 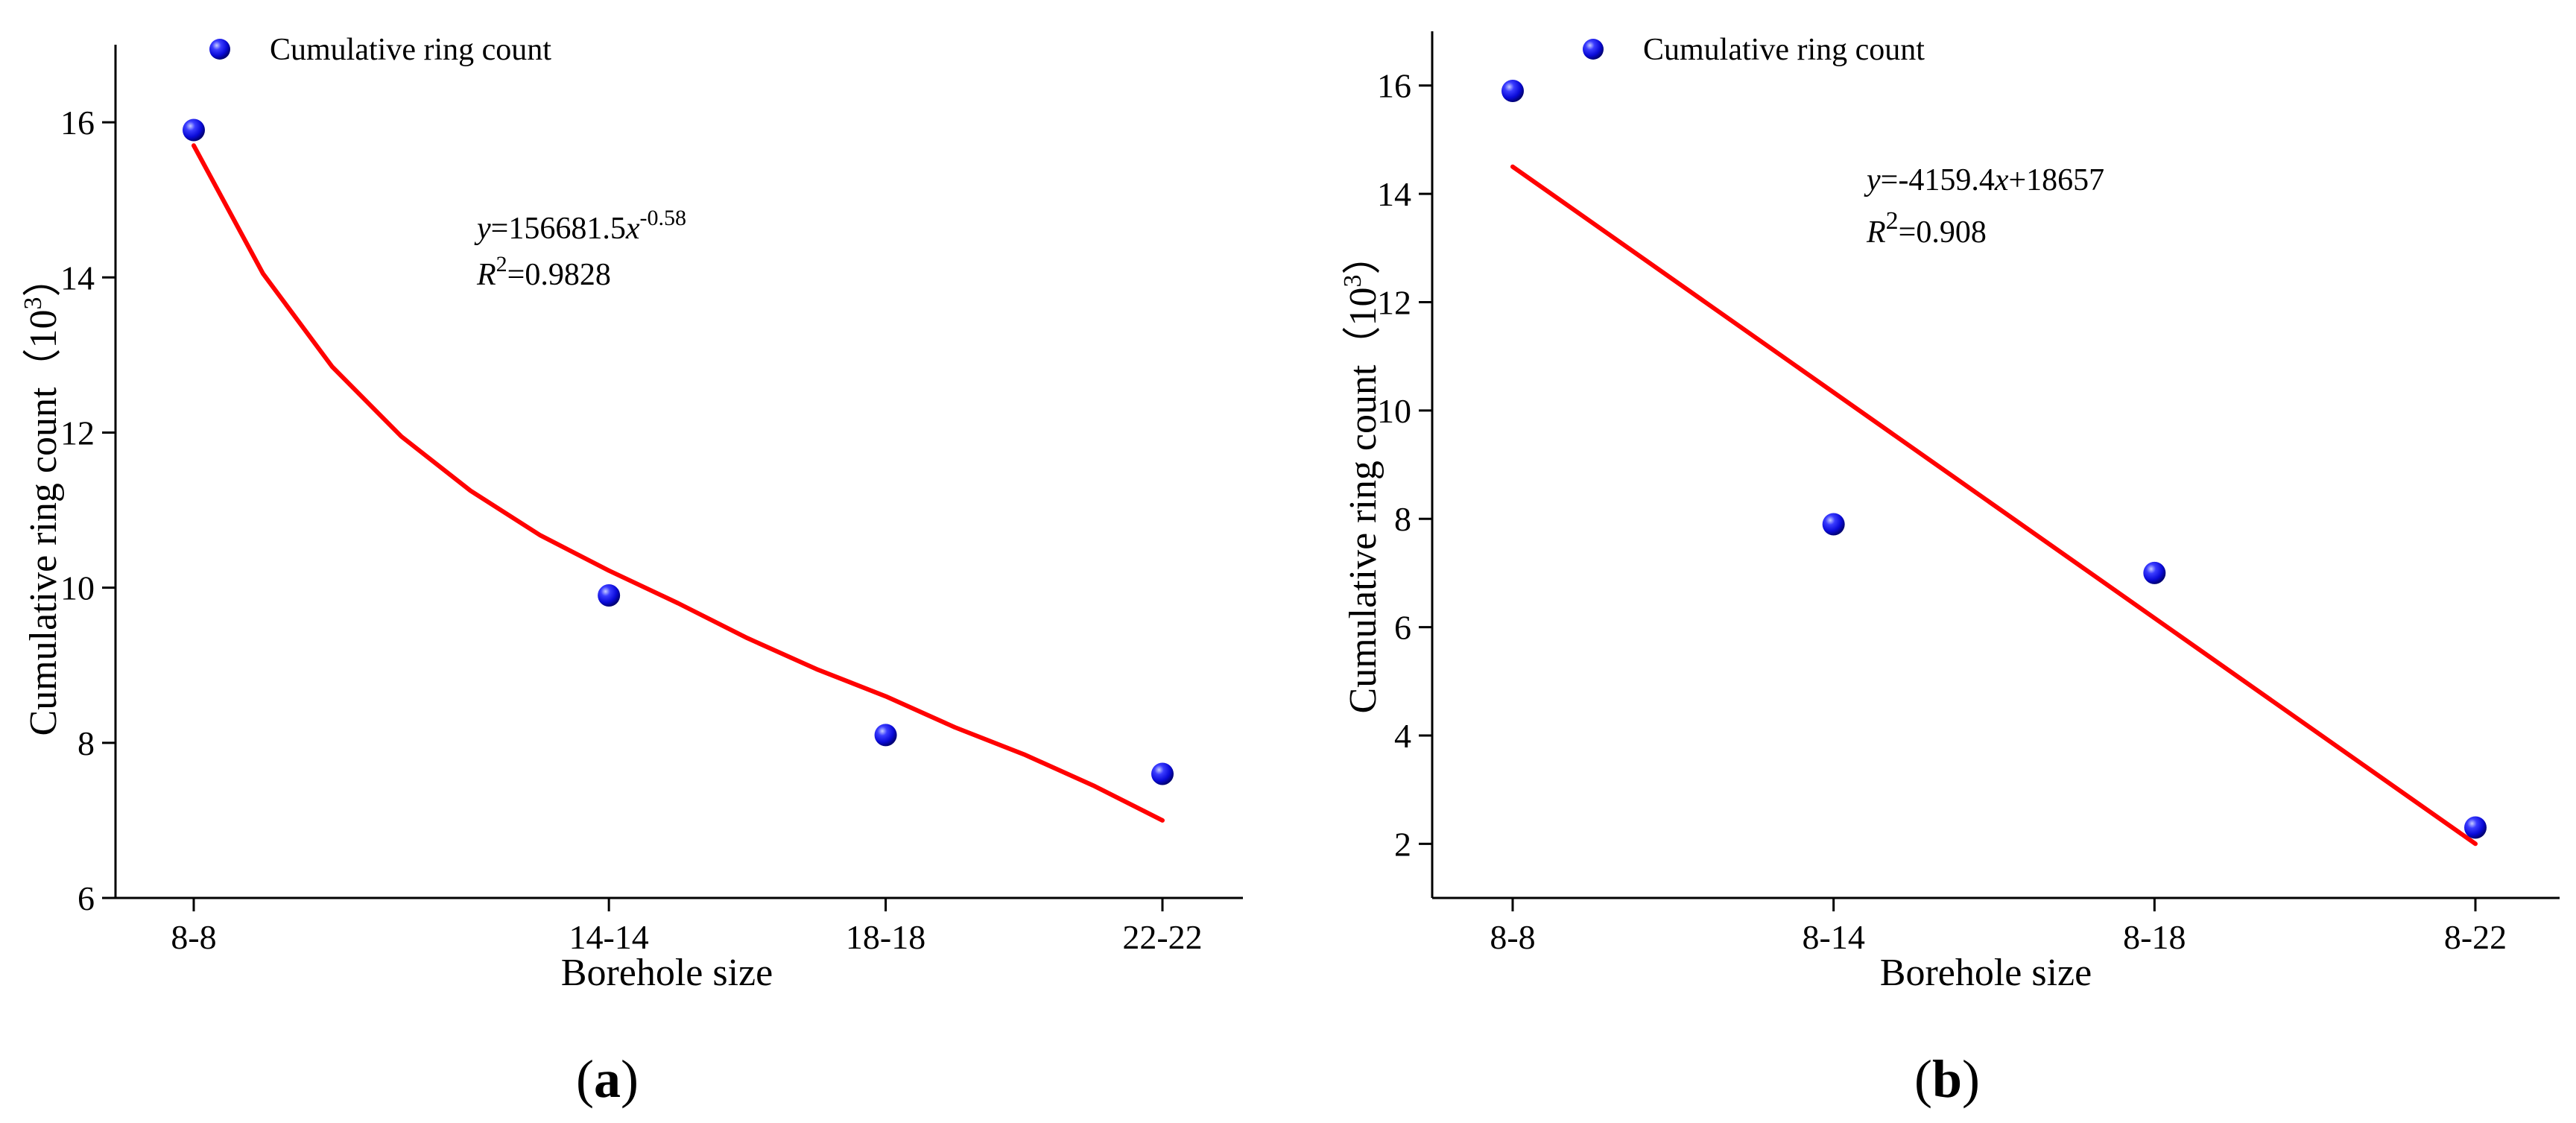 I want to click on panel-a-y-tick-label: 6, so click(x=86, y=898).